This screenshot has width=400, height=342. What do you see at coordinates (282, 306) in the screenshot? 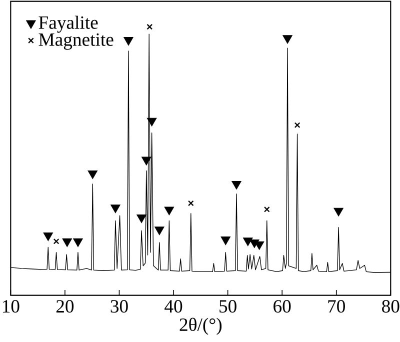
I see `x-tick-label: 60` at bounding box center [282, 306].